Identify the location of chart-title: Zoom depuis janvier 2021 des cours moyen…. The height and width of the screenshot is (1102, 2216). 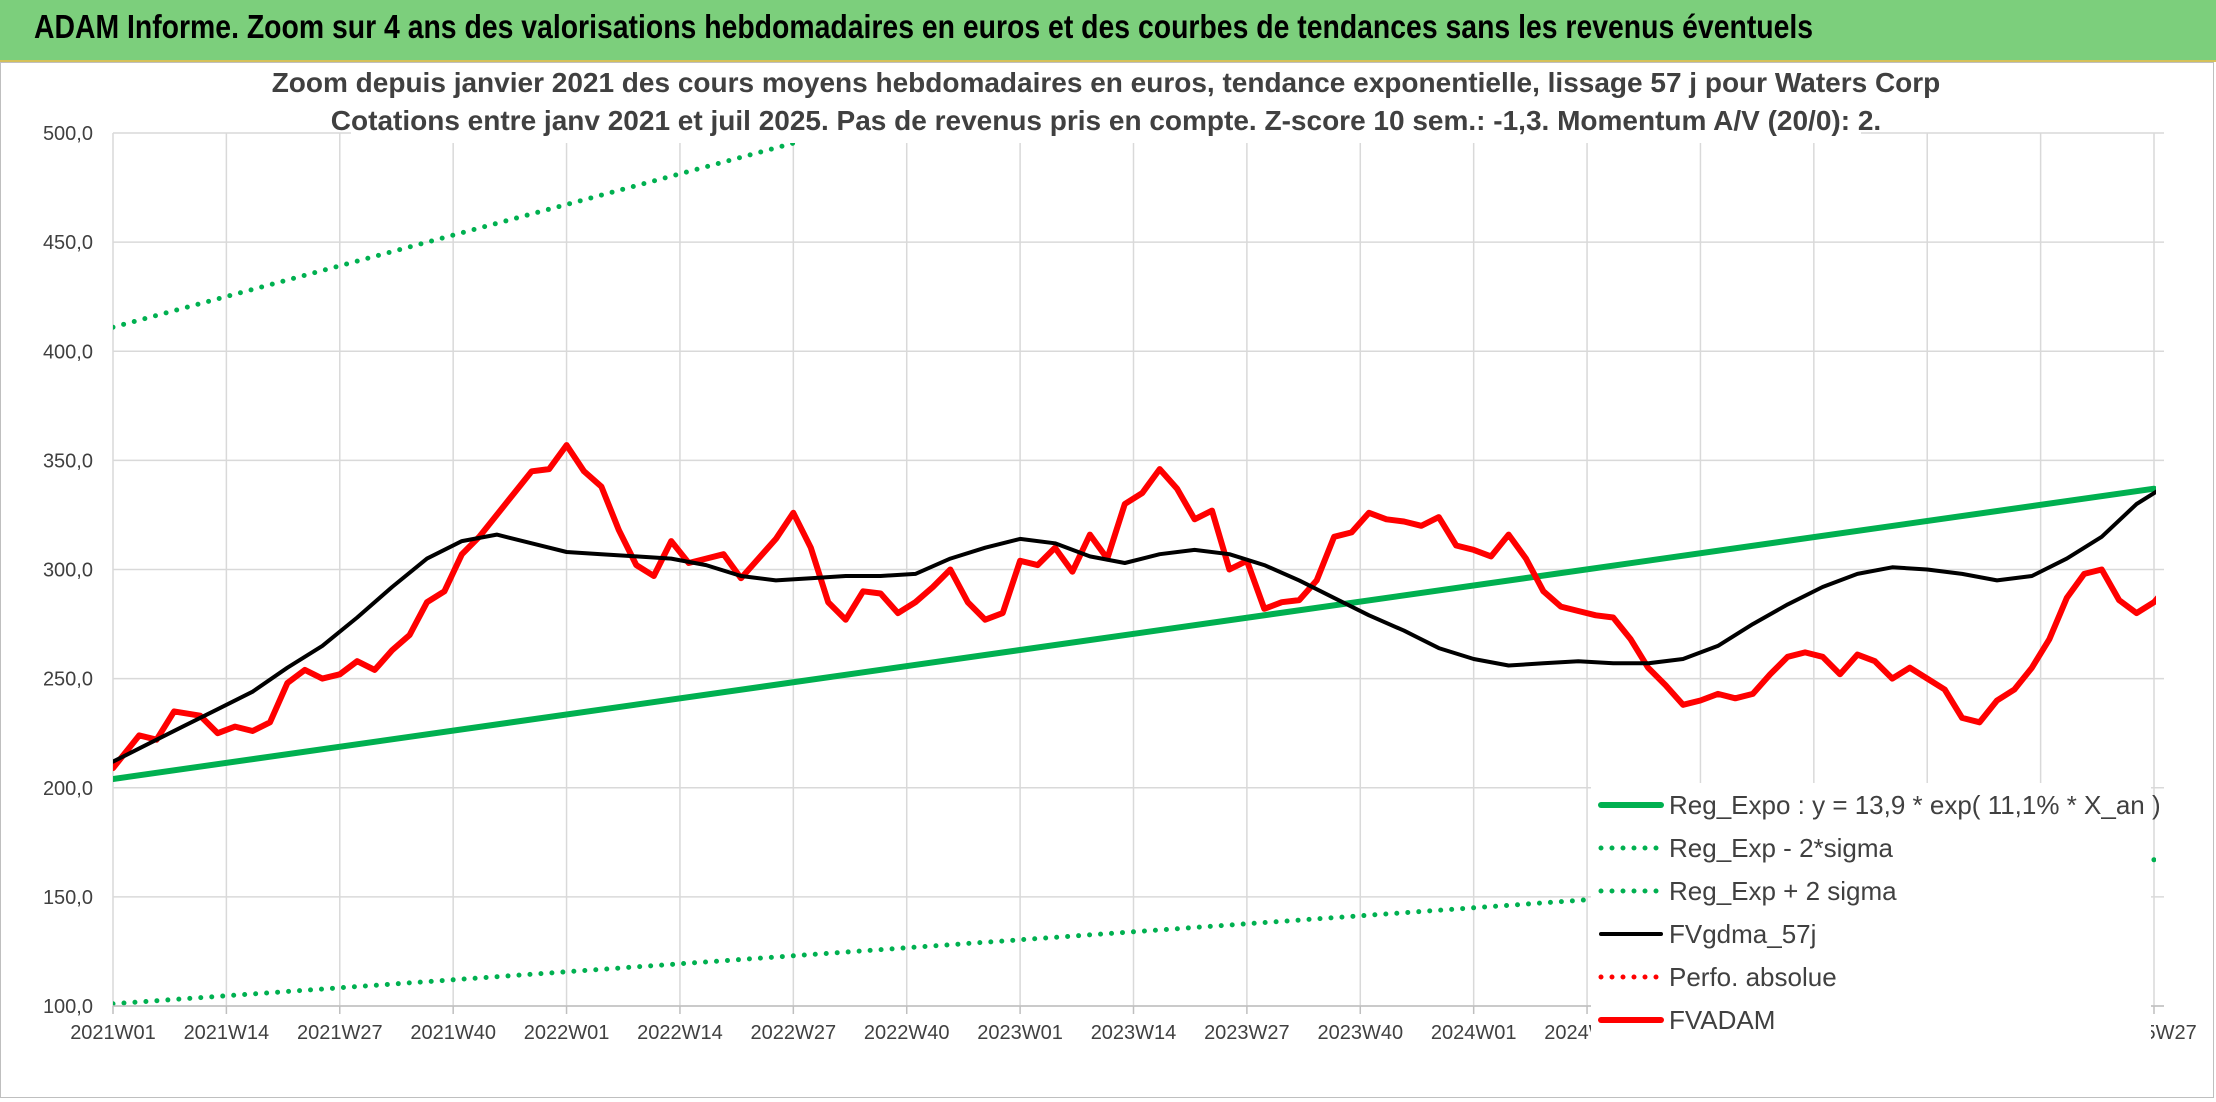
(1106, 103).